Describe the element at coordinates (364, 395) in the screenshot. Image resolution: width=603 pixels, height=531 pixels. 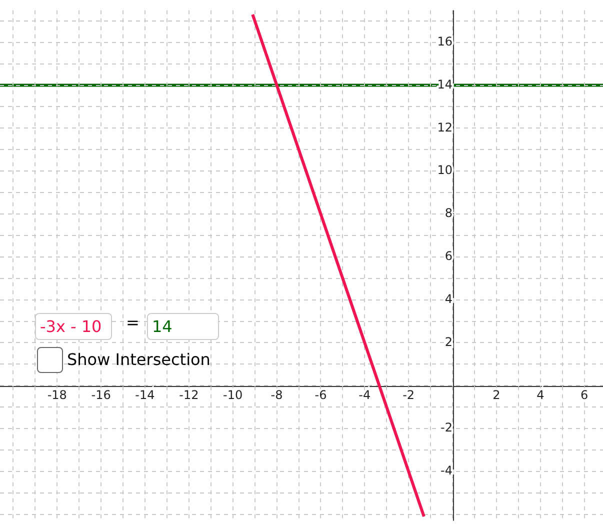
I see `x-tick-label: -4` at that location.